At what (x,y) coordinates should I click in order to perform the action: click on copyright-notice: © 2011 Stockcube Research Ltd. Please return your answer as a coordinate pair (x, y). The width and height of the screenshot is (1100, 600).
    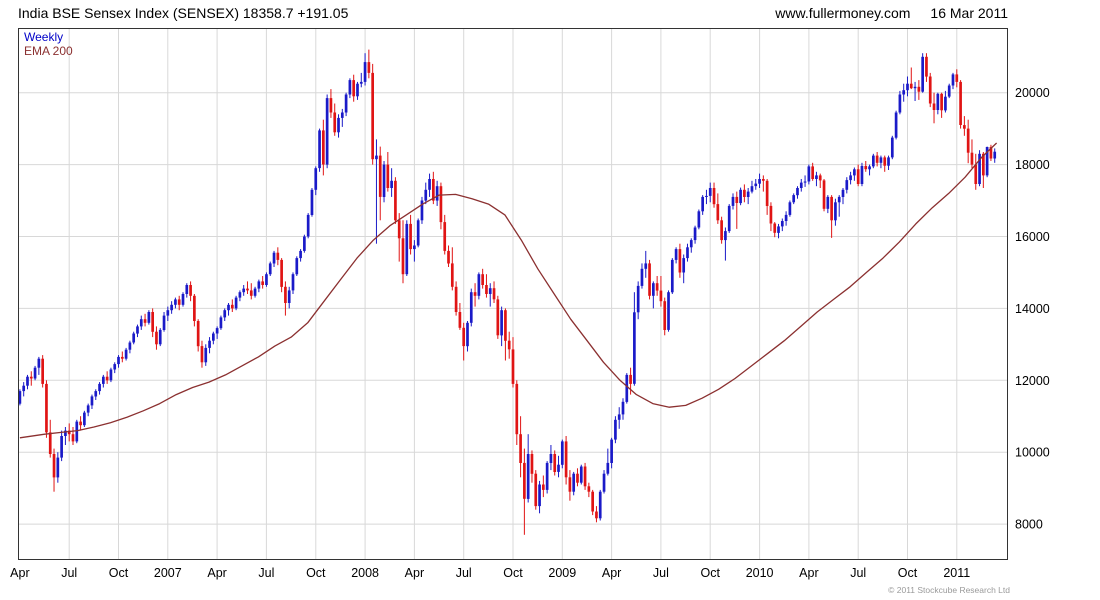
    Looking at the image, I should click on (949, 590).